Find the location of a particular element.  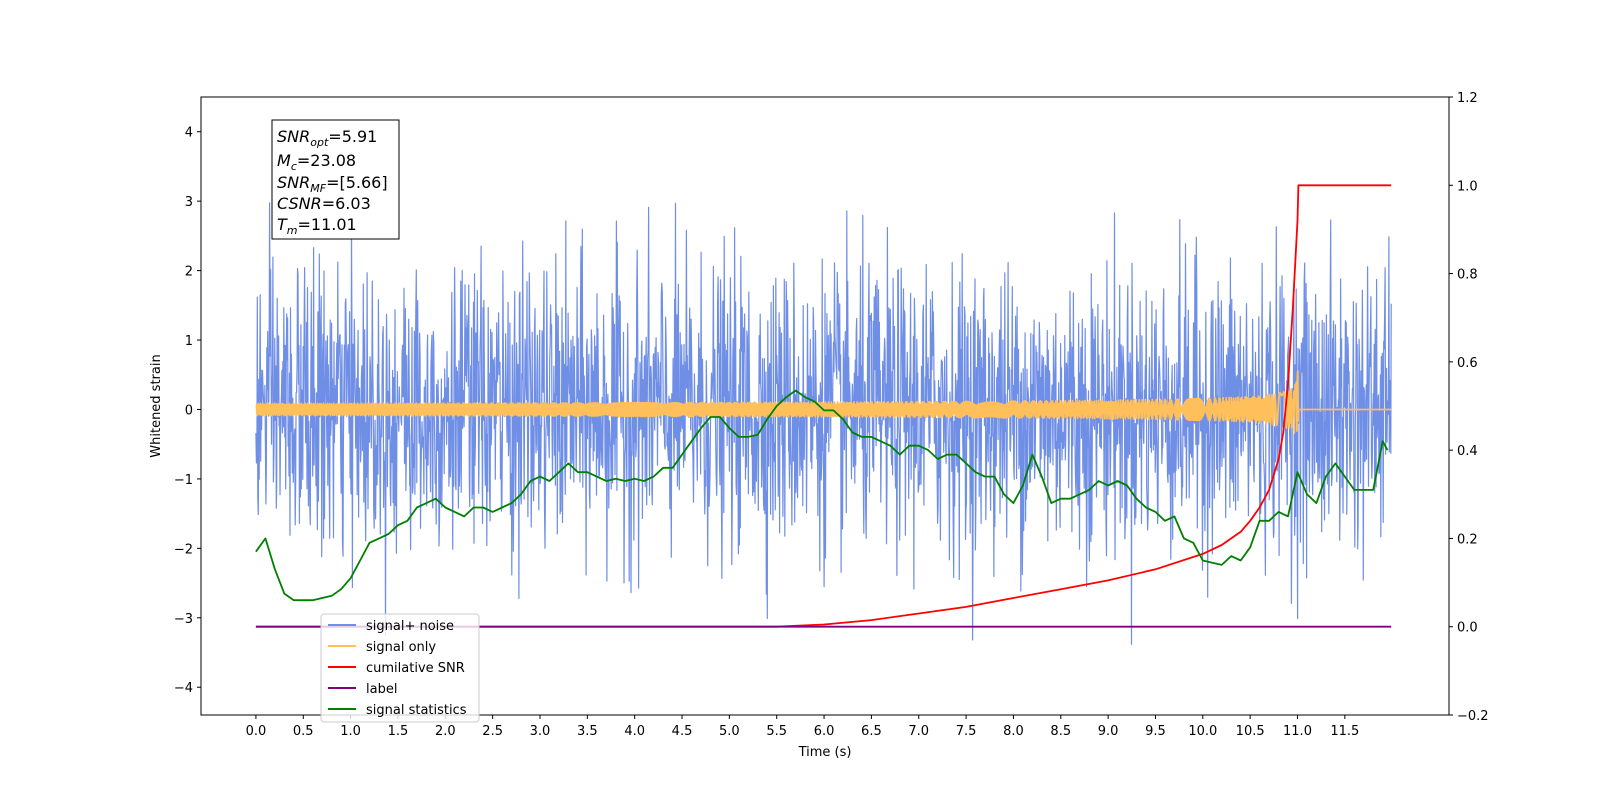

y2-tick-label: 0.0 is located at coordinates (1467, 628).